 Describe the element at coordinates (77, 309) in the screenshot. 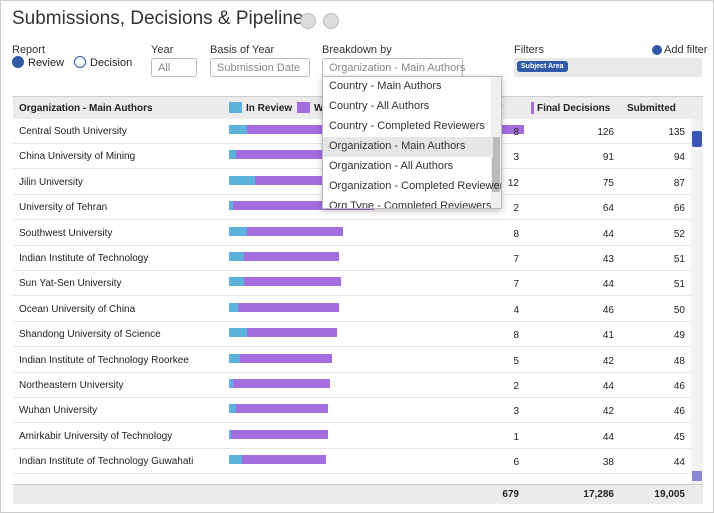

I see `org-name: Ocean University of China` at that location.